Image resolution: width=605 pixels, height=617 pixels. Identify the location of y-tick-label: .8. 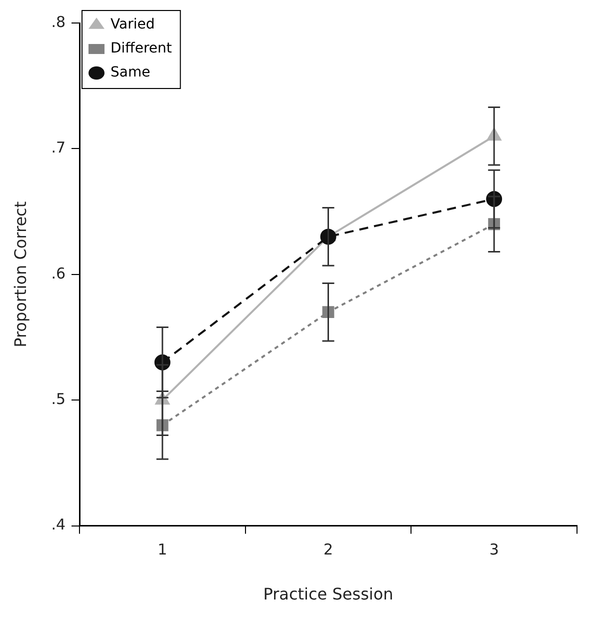
(58, 21).